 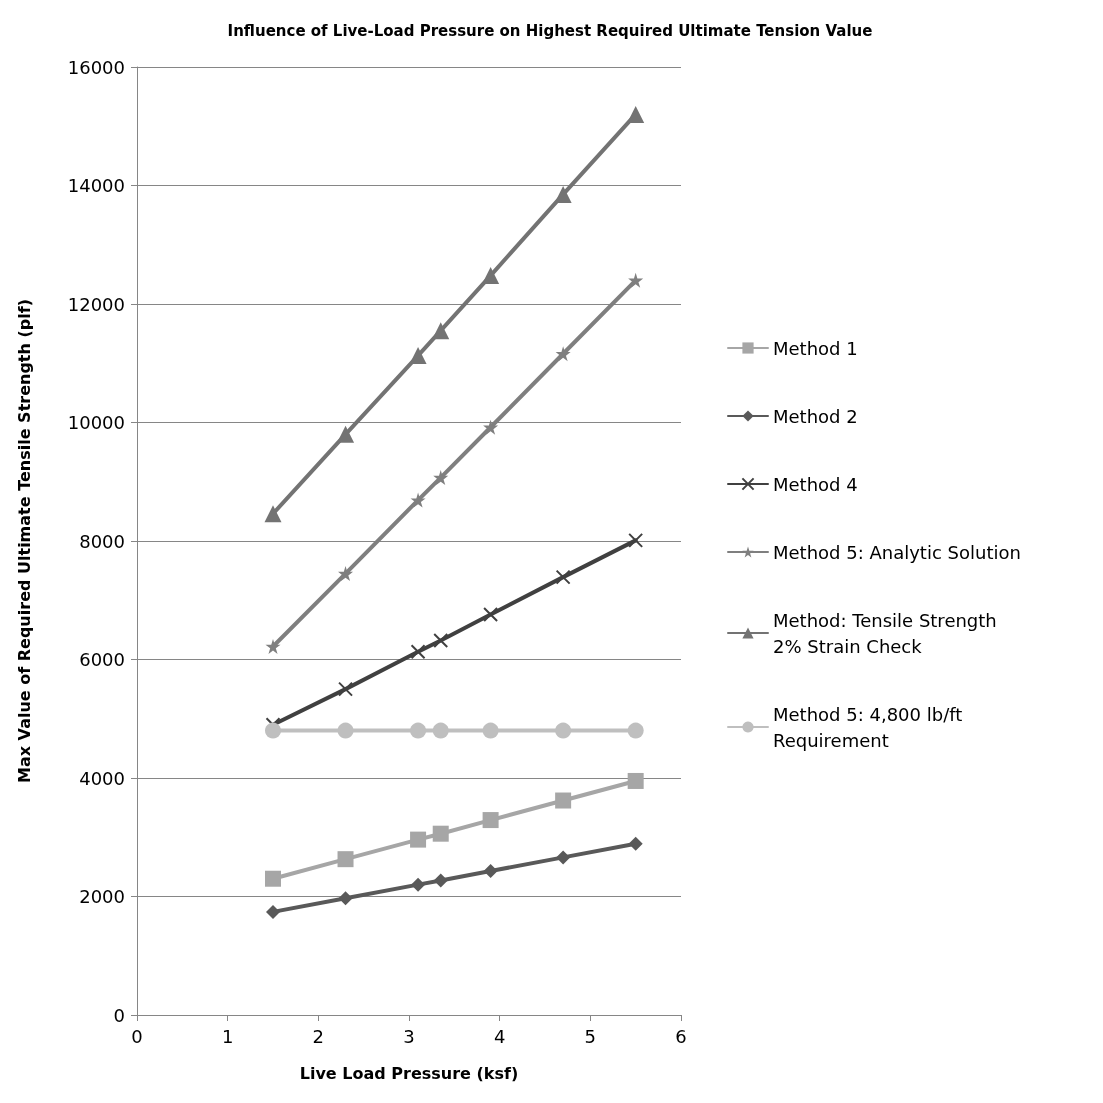 What do you see at coordinates (550, 30) in the screenshot?
I see `chart-title: Influence of Live-Load Pressure on Highest Required Ultimate Tension Value` at bounding box center [550, 30].